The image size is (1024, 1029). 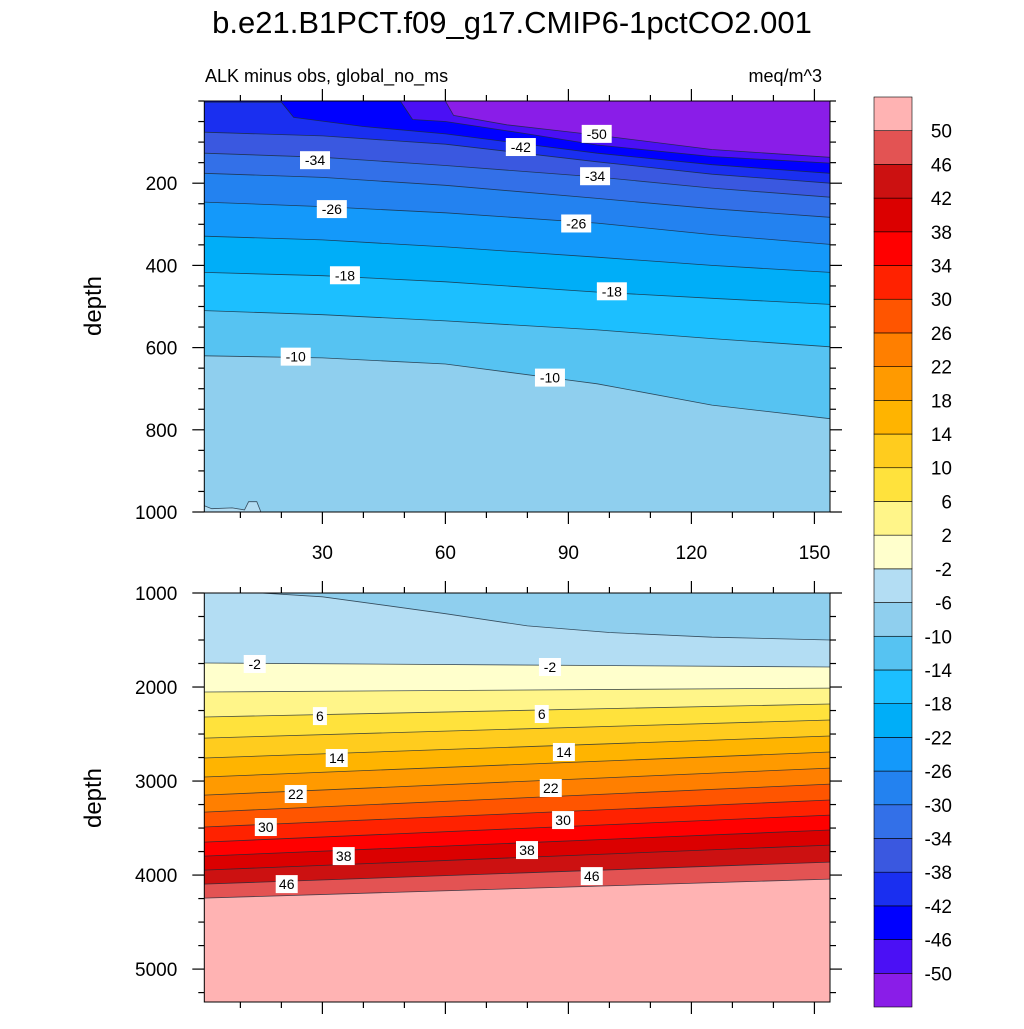 What do you see at coordinates (943, 604) in the screenshot?
I see `colorbar-label: -6` at bounding box center [943, 604].